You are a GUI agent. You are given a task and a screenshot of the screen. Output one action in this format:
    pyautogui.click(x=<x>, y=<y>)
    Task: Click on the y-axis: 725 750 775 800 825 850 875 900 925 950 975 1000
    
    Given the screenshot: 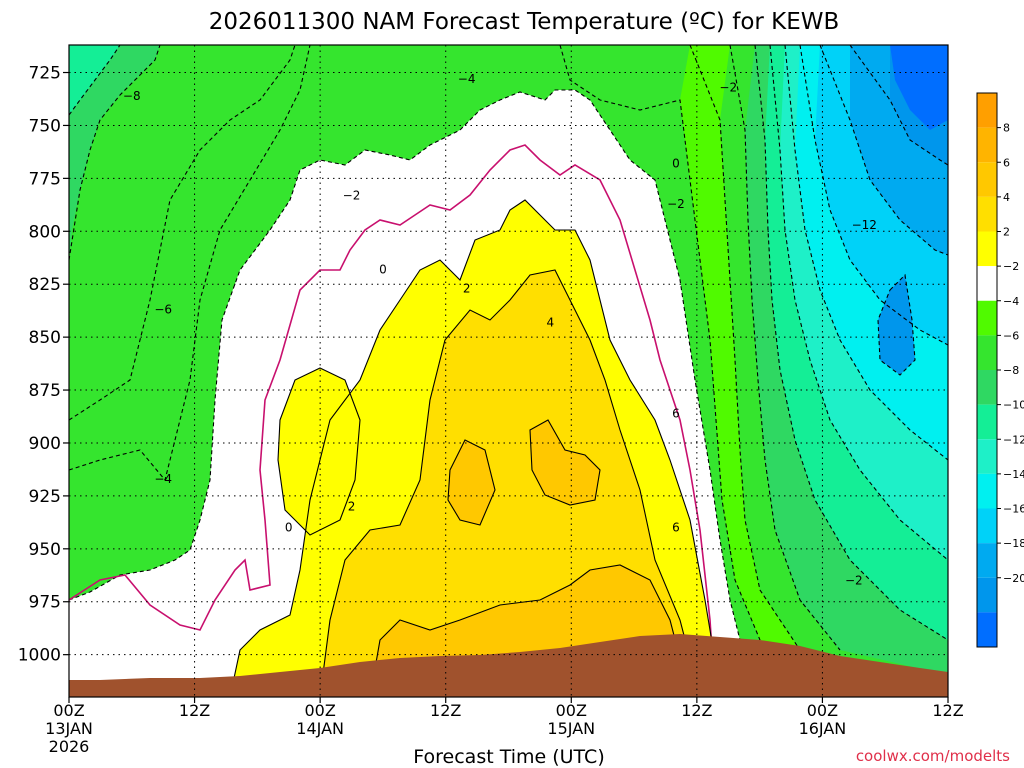 What is the action you would take?
    pyautogui.click(x=43, y=365)
    